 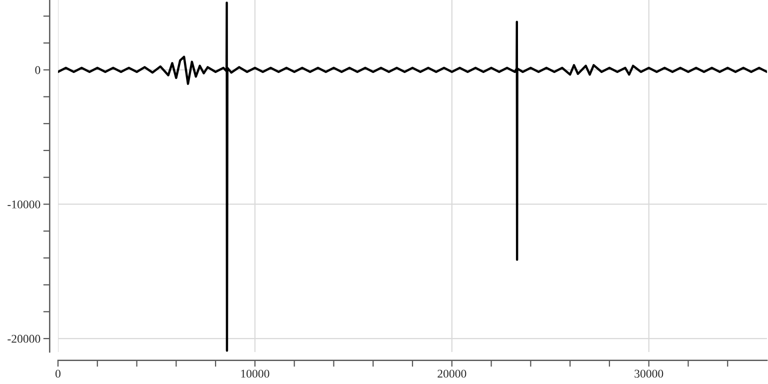 I want to click on y-tick-label: -20000, so click(x=24, y=338).